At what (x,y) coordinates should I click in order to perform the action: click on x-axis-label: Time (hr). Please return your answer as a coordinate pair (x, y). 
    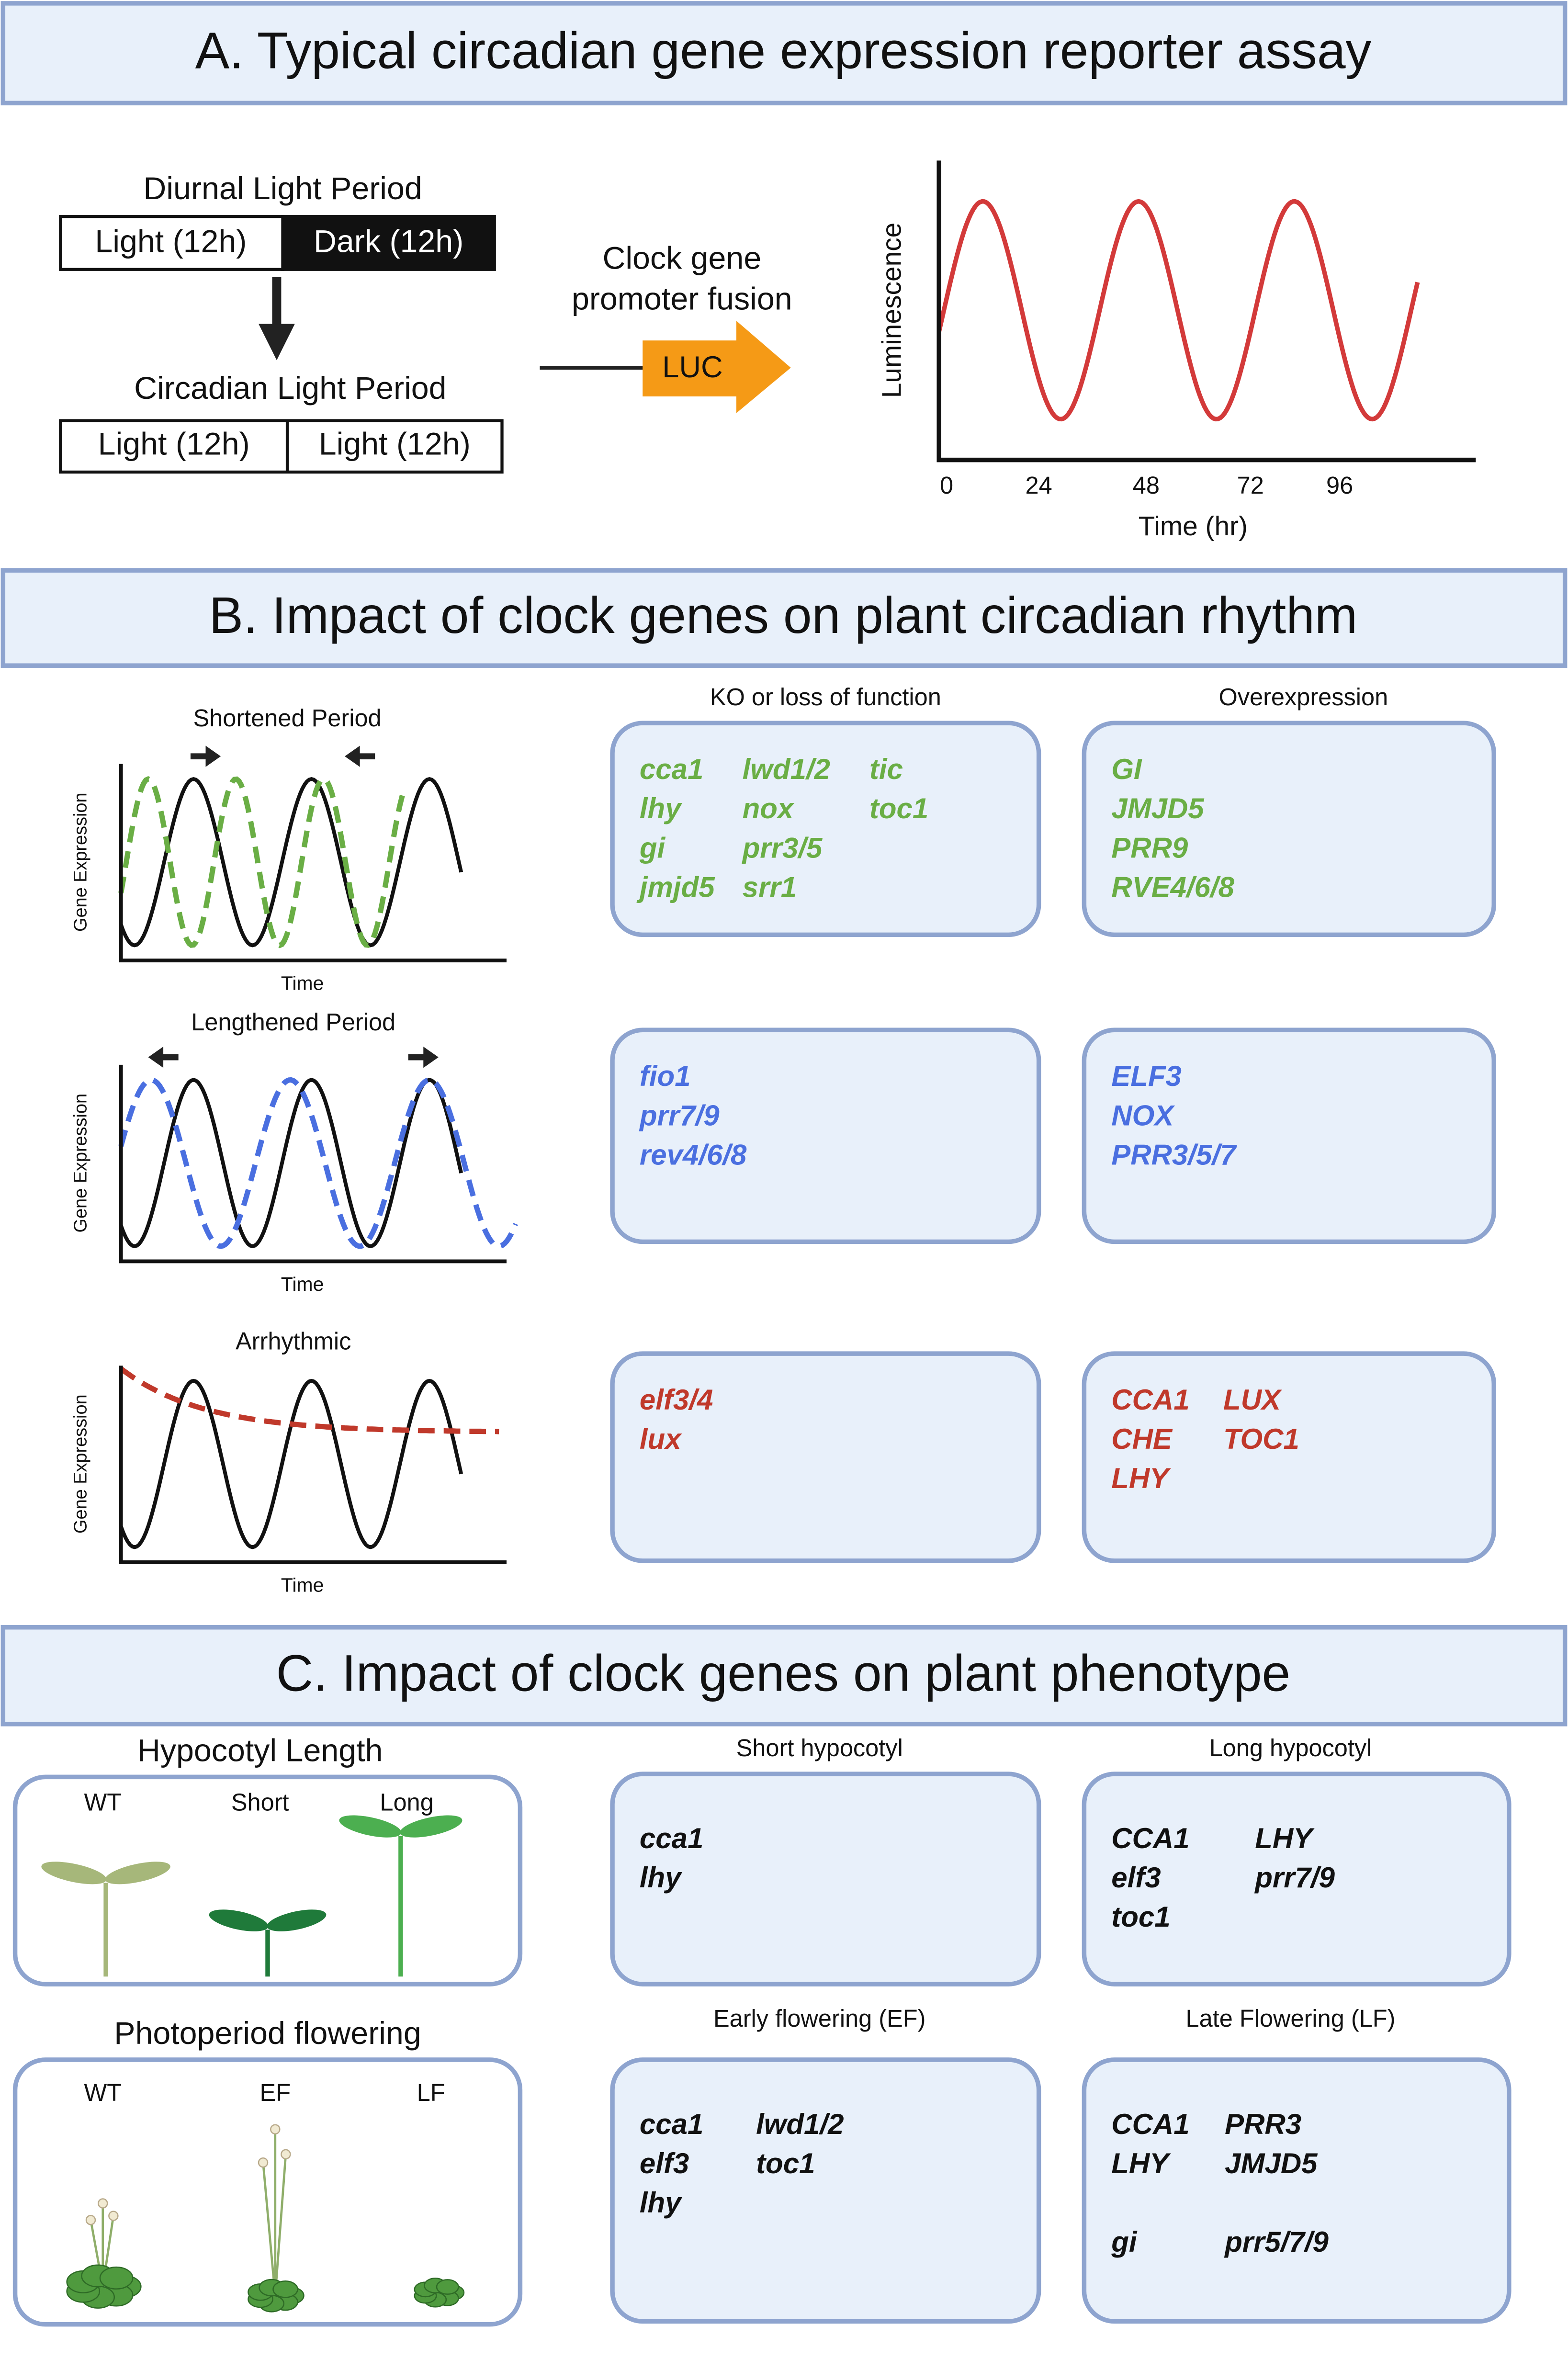
    Looking at the image, I should click on (1193, 526).